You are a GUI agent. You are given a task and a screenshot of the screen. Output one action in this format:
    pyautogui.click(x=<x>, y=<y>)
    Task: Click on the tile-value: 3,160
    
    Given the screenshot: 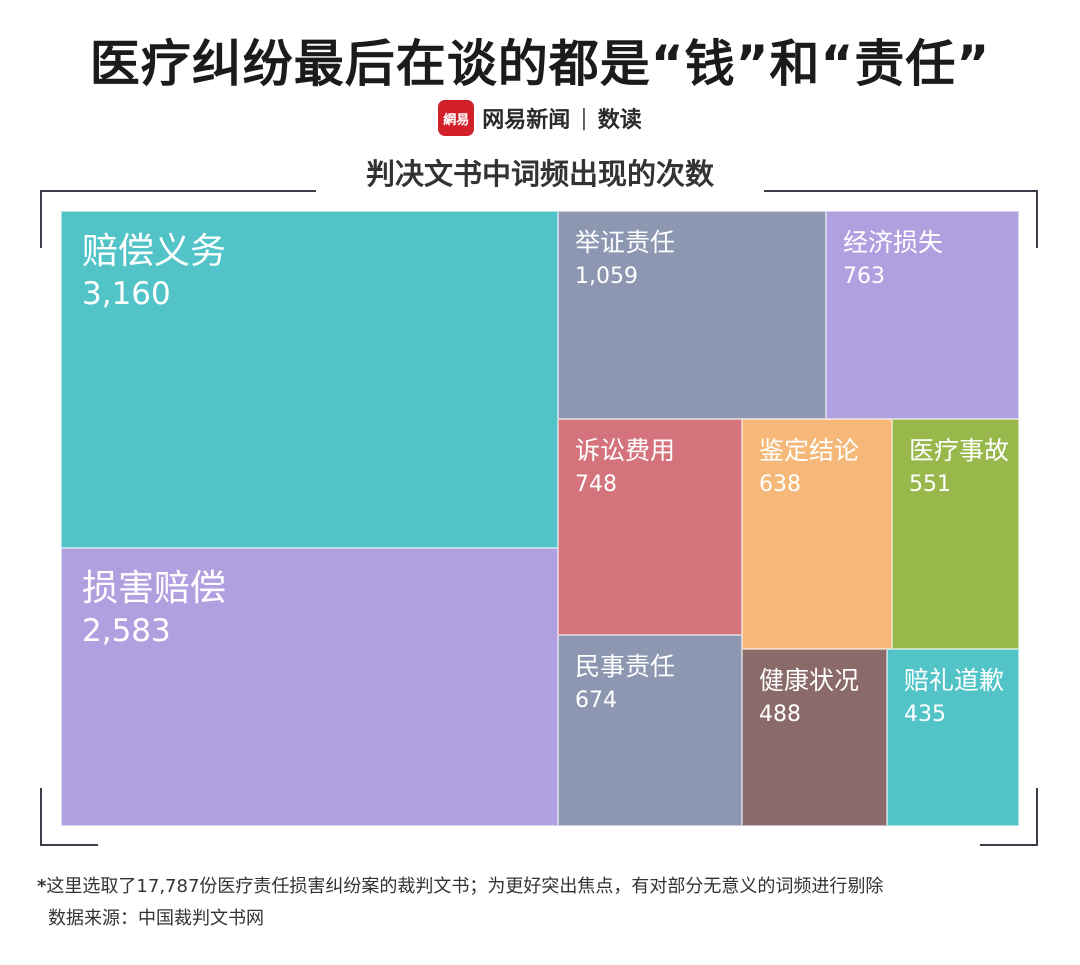 What is the action you would take?
    pyautogui.click(x=126, y=294)
    